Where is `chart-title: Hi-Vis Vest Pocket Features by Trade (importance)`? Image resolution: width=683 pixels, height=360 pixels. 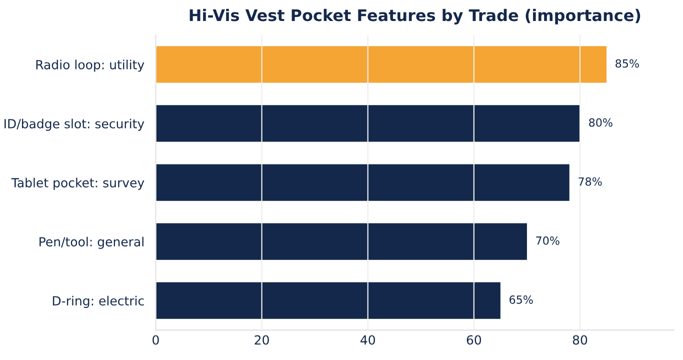
chart-title: Hi-Vis Vest Pocket Features by Trade (importance) is located at coordinates (415, 16).